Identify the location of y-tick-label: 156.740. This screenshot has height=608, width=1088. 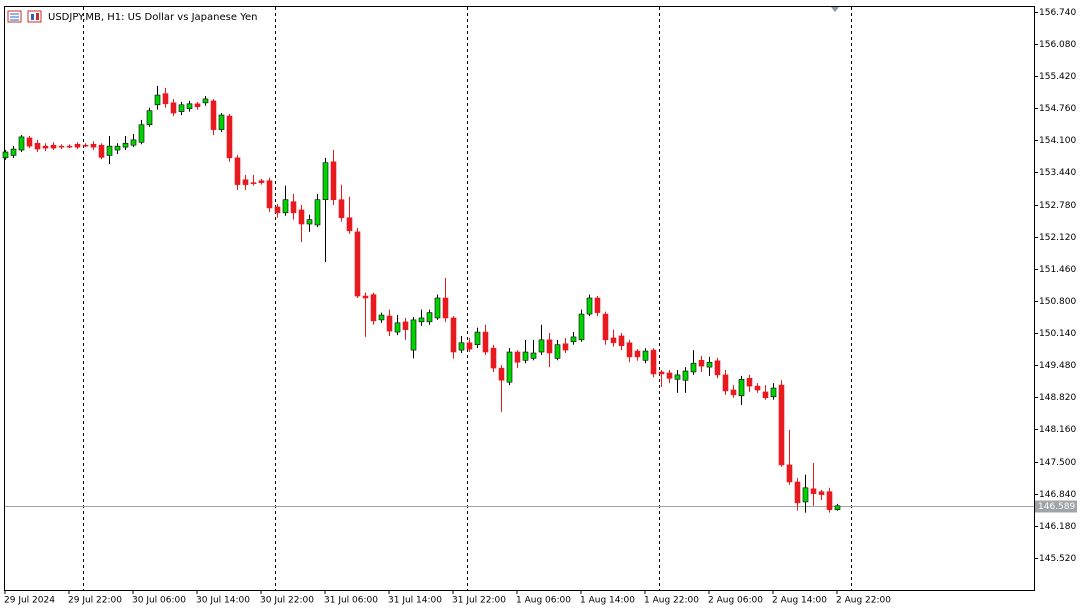
(1057, 13).